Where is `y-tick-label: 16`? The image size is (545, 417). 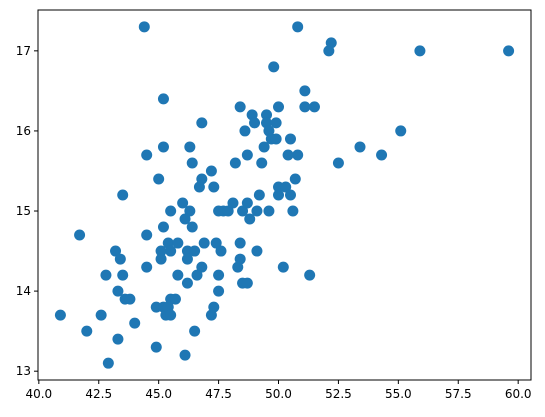
y-tick-label: 16 is located at coordinates (23, 131).